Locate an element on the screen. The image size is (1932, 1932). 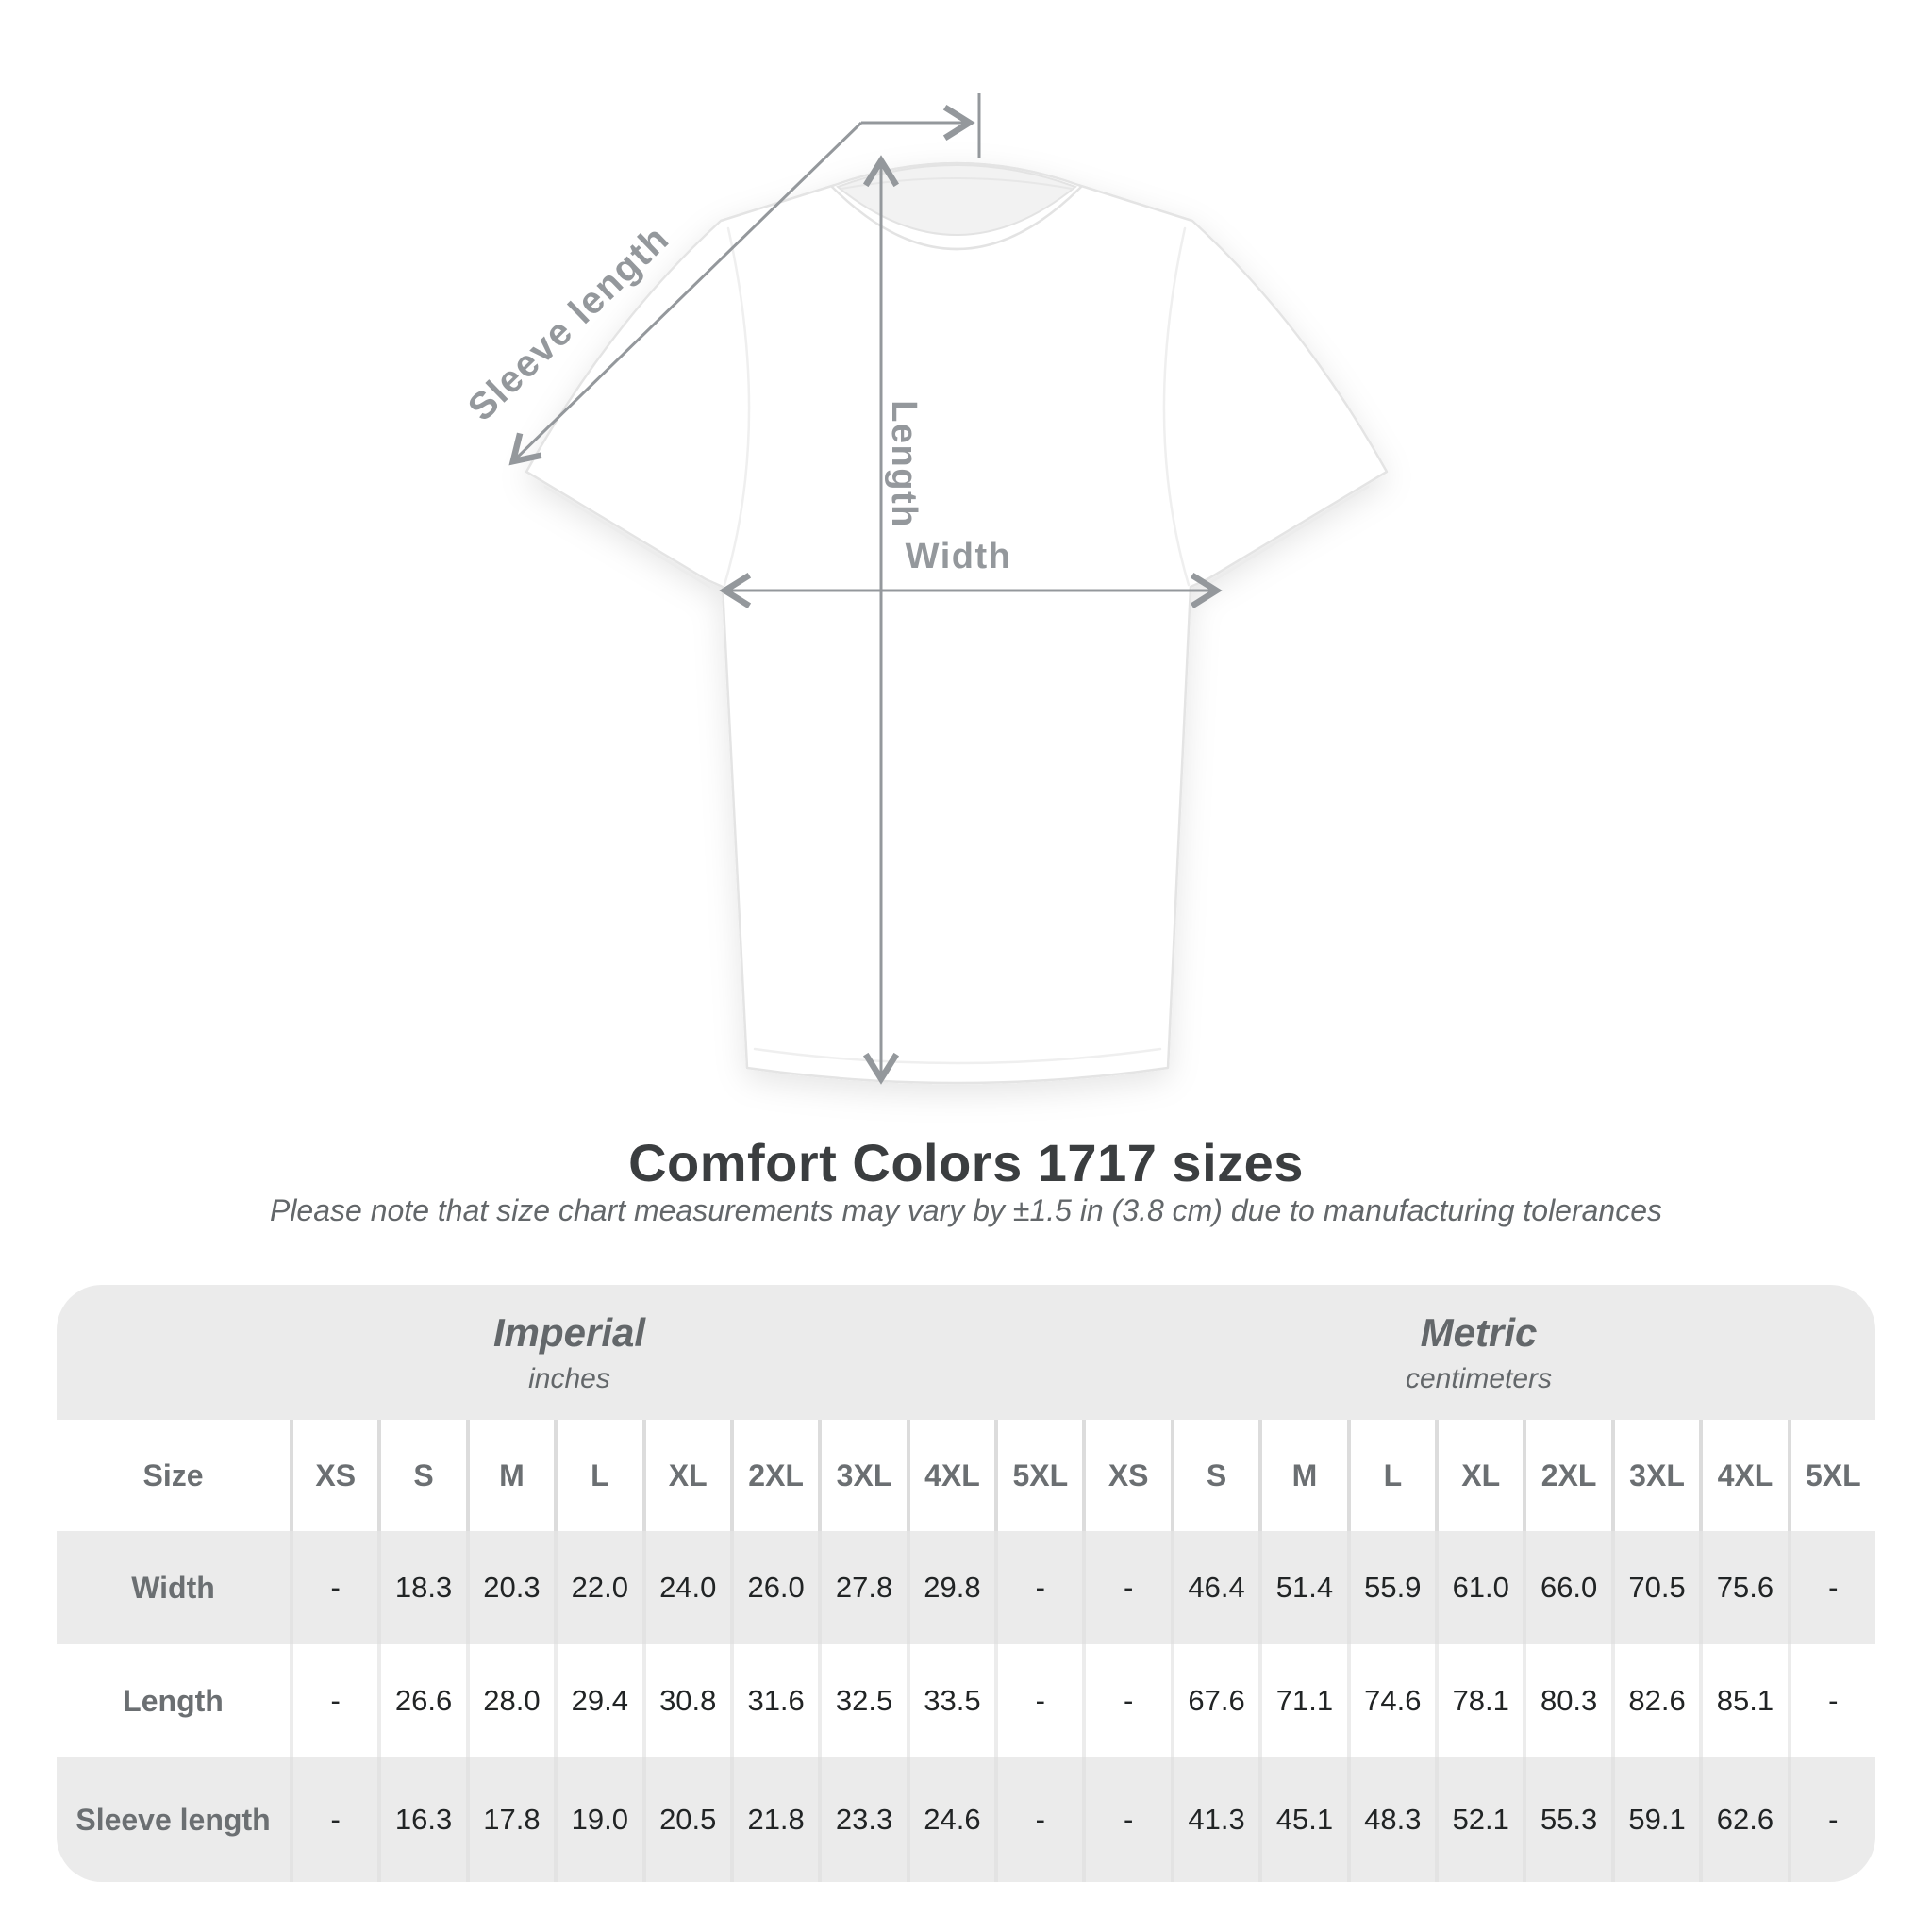
size-header-imperial: XL is located at coordinates (686, 1476).